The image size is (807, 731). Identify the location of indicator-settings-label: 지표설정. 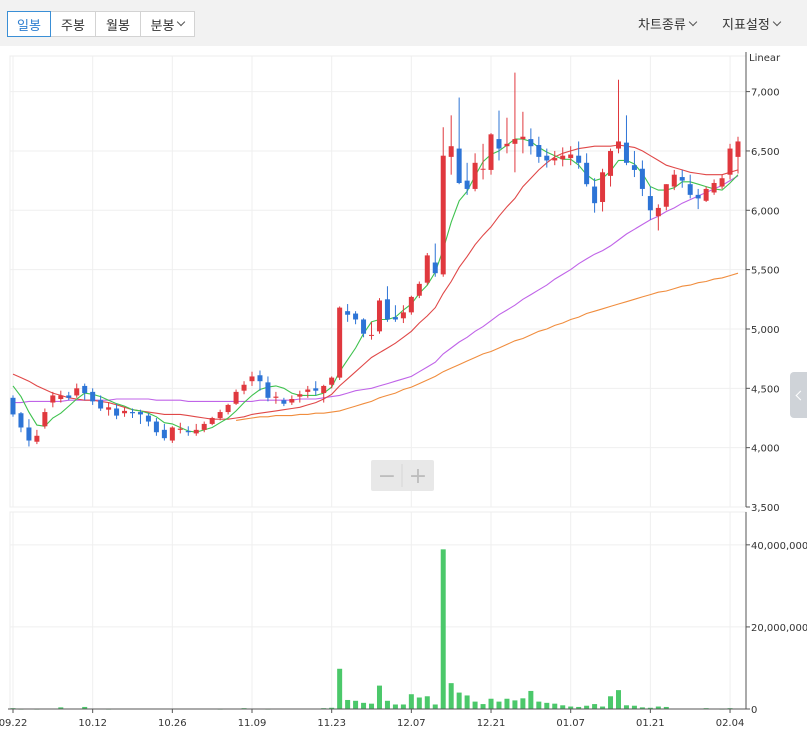
(746, 25).